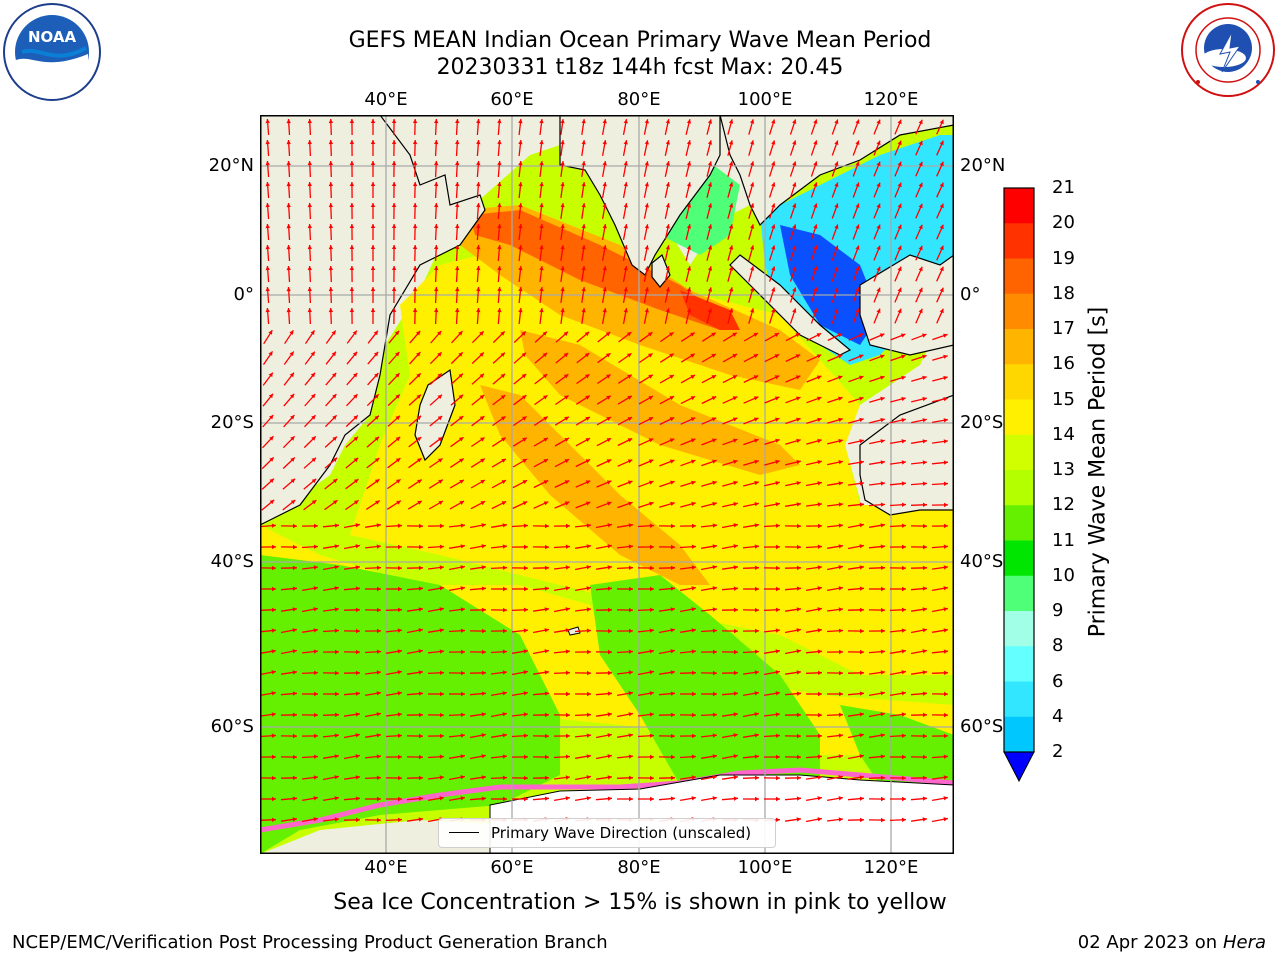 The image size is (1280, 960). Describe the element at coordinates (891, 867) in the screenshot. I see `lon-label-bottom: 120°E` at that location.